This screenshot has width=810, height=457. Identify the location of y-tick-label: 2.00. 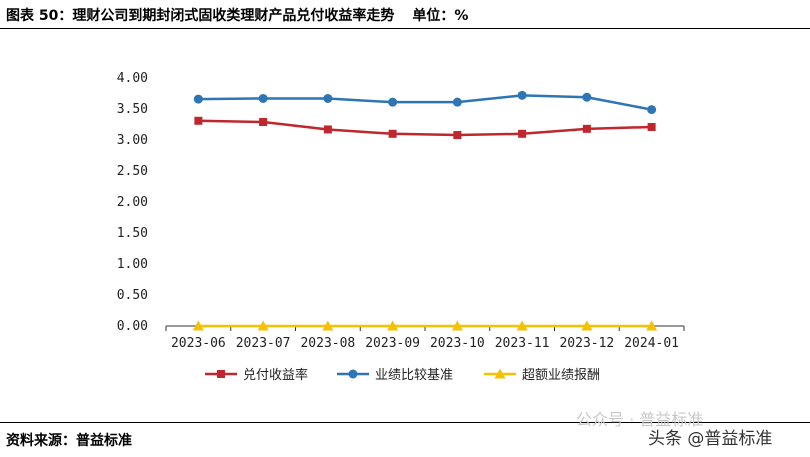
(132, 202).